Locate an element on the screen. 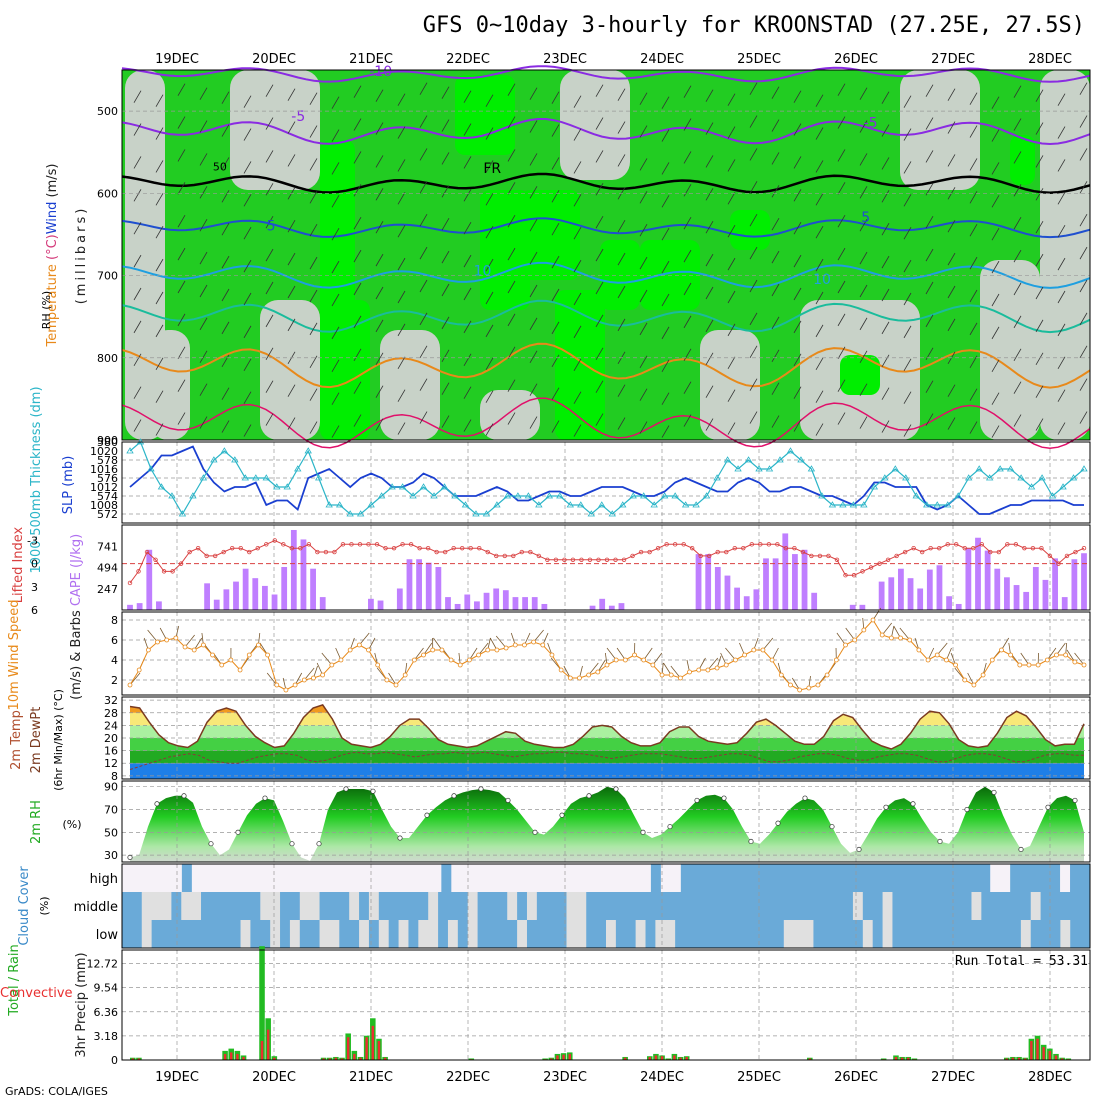 The height and width of the screenshot is (1100, 1100). date-label-top: 20DEC is located at coordinates (274, 59).